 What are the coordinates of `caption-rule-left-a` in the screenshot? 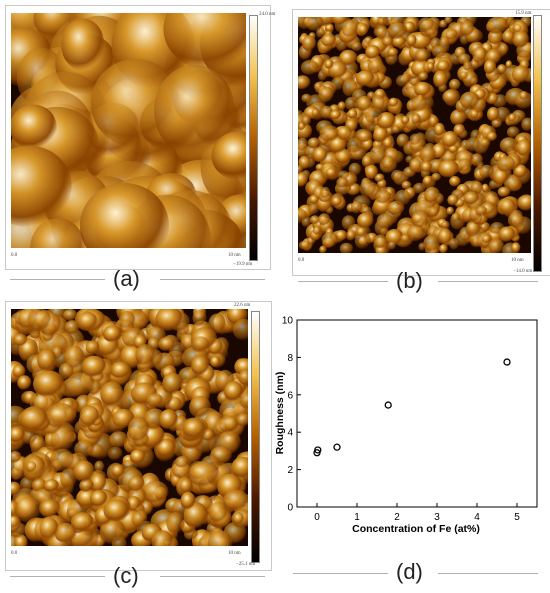 It's located at (57, 279).